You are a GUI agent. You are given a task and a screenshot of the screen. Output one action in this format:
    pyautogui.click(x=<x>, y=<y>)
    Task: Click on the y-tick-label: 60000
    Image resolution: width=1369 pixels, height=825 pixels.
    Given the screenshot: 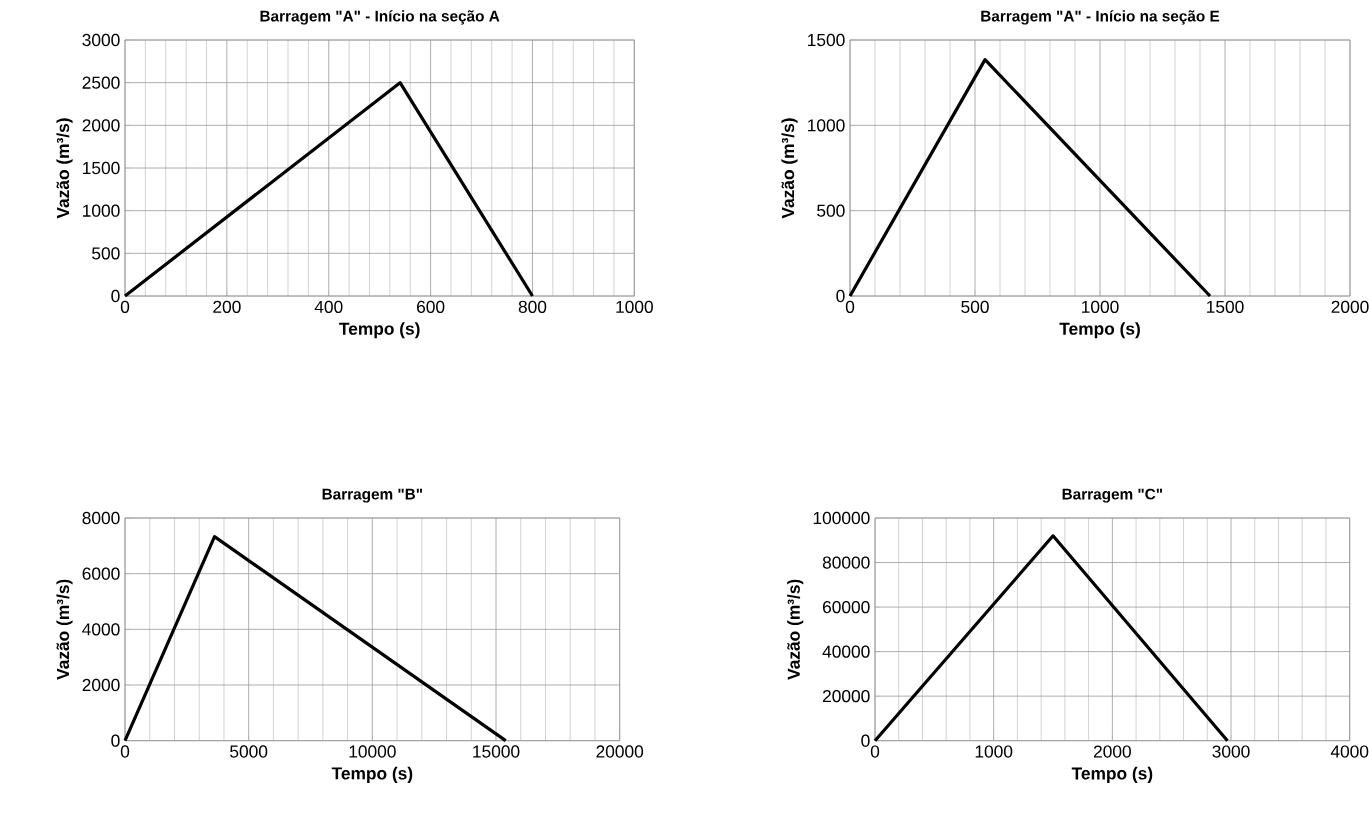 What is the action you would take?
    pyautogui.click(x=846, y=607)
    